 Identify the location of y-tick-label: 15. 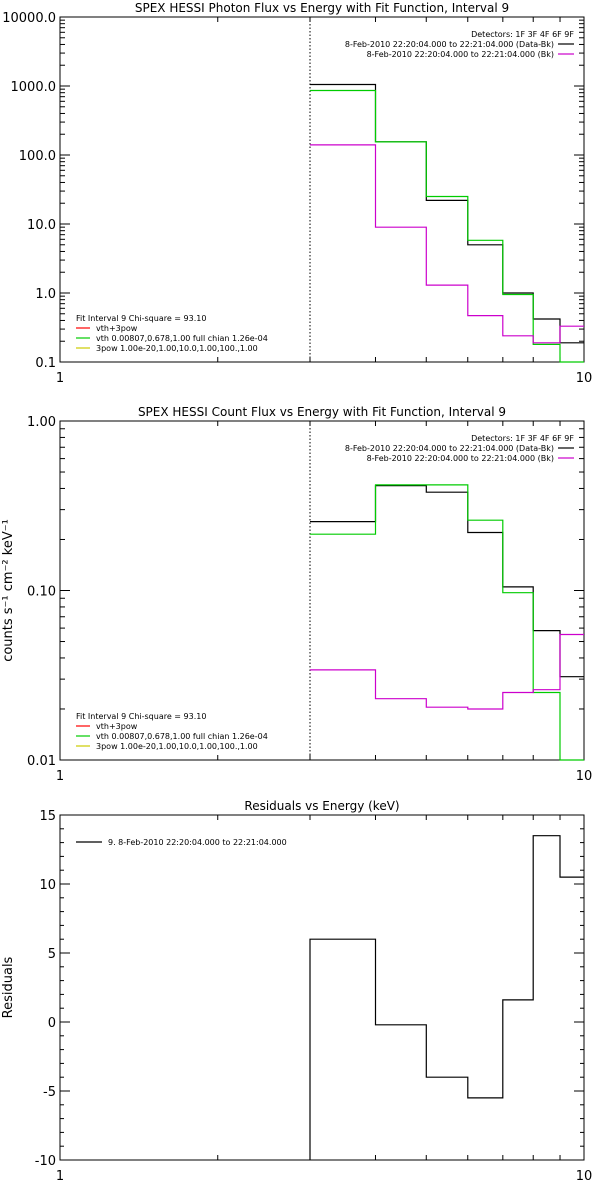
(47, 816).